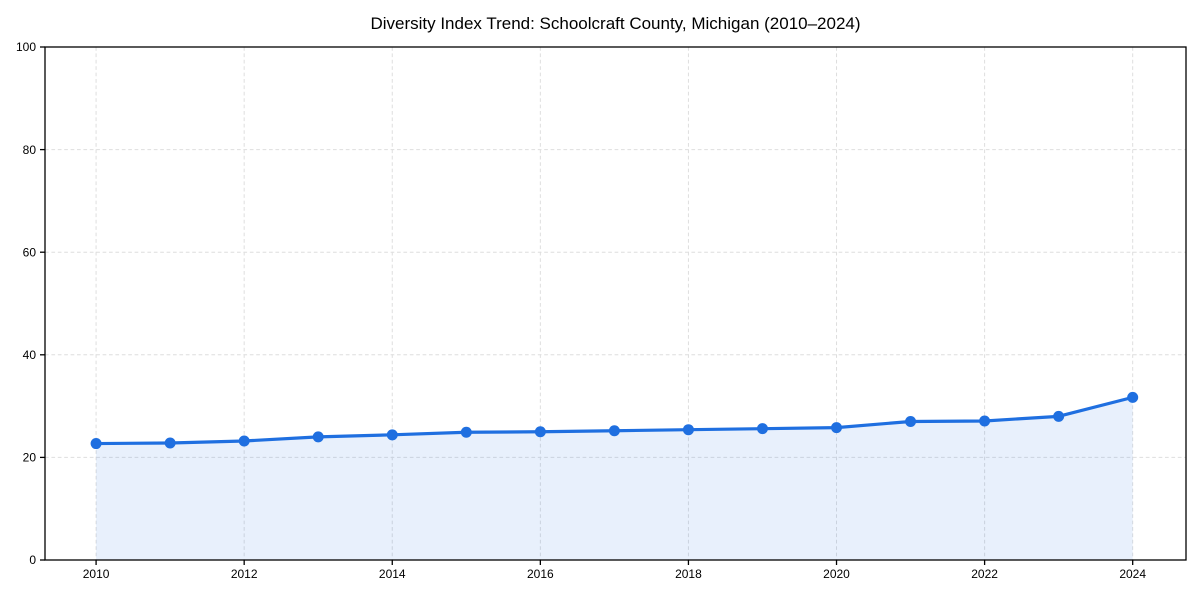  I want to click on data-point-2019, so click(762, 429).